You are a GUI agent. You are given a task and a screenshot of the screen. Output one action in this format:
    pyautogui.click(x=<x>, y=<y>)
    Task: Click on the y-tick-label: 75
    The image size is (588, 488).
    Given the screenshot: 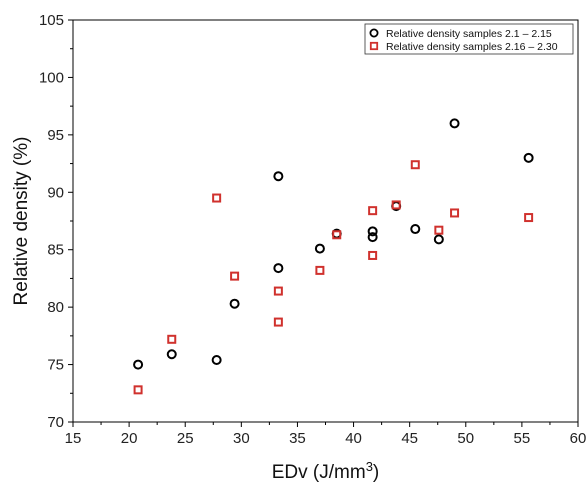 What is the action you would take?
    pyautogui.click(x=55, y=365)
    